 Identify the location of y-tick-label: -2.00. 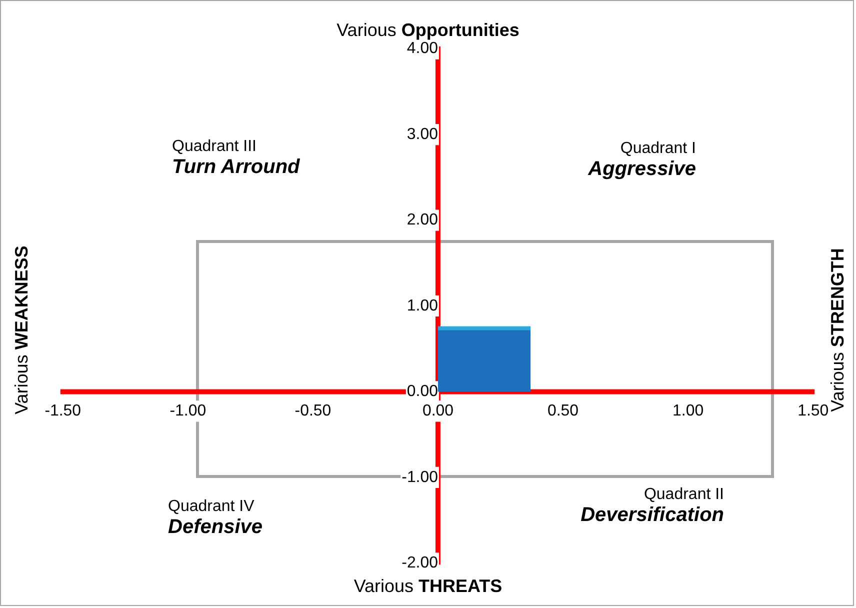
(420, 563).